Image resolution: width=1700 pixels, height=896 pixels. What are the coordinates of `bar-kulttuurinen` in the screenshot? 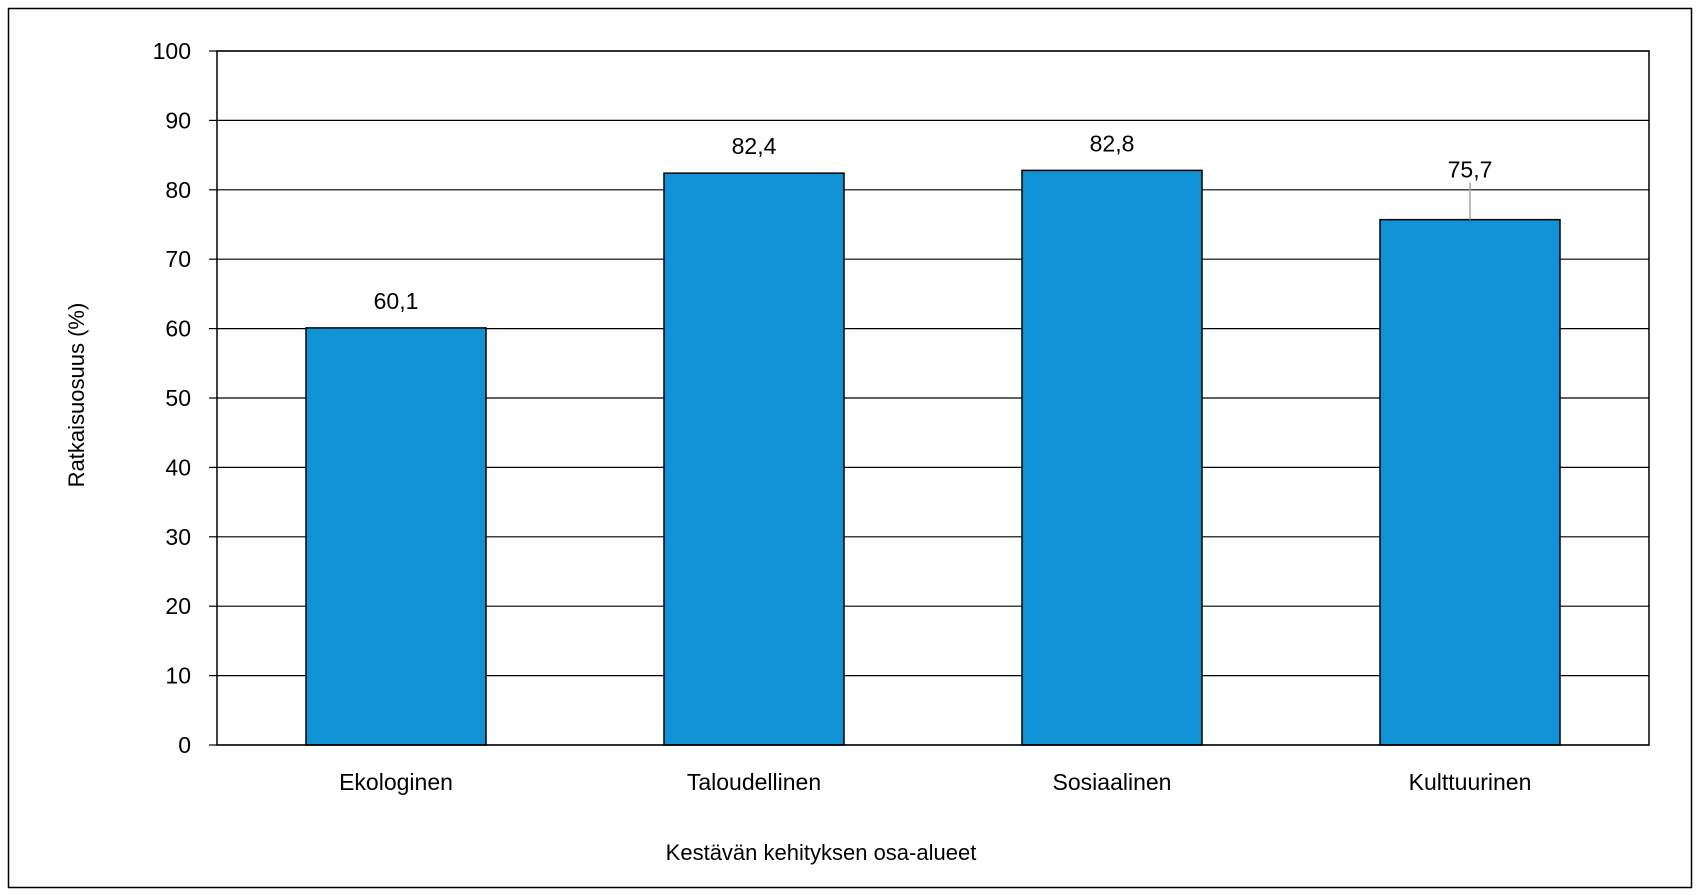 It's located at (1470, 482).